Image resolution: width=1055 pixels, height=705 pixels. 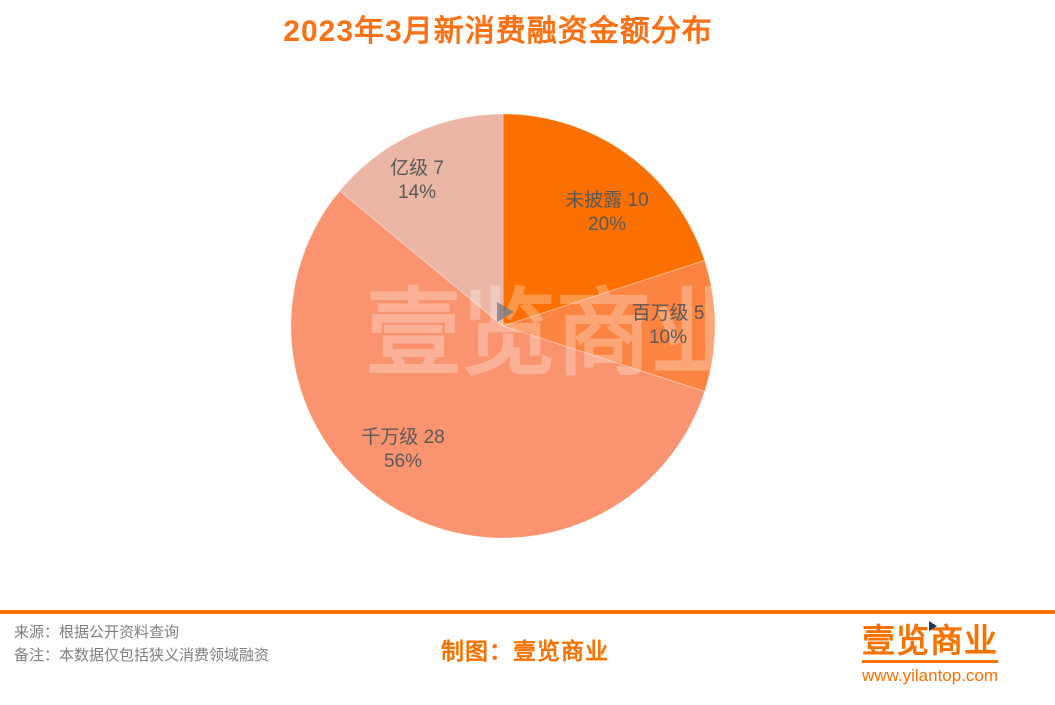 I want to click on footer-divider, so click(x=527, y=612).